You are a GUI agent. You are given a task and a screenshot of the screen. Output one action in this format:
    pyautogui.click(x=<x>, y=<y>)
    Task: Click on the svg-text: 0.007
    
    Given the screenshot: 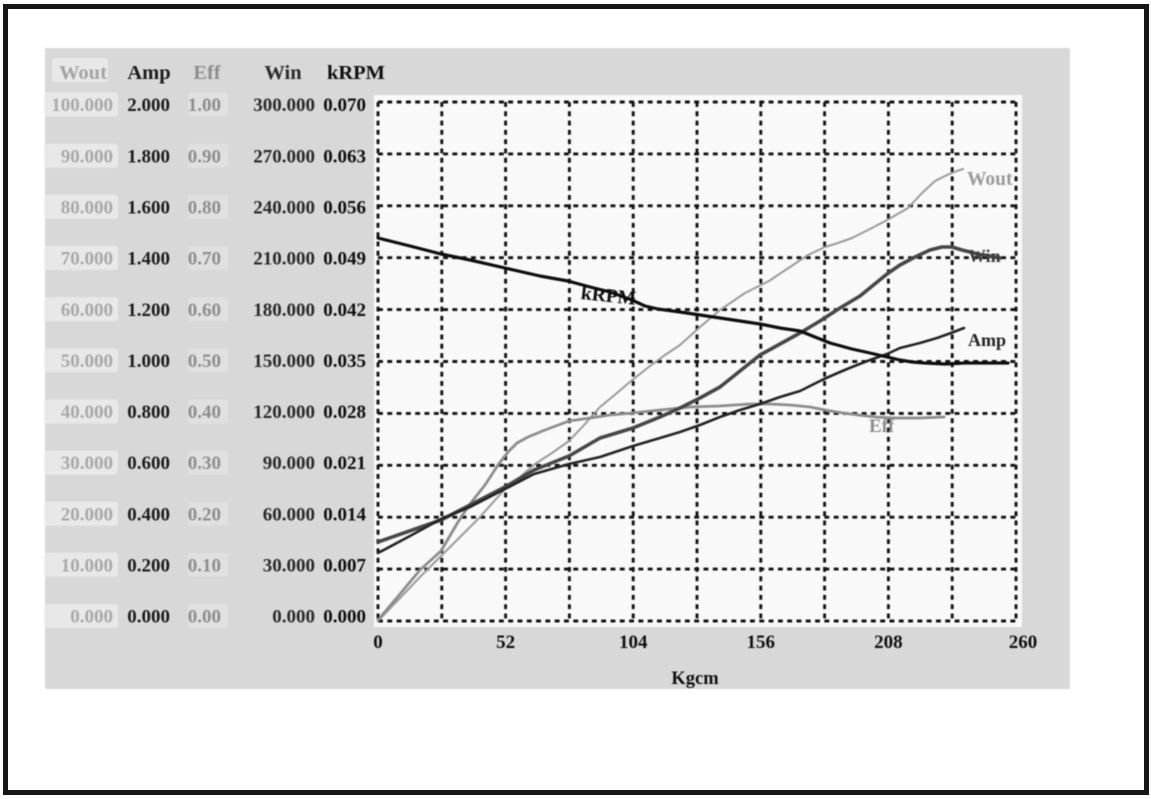 What is the action you would take?
    pyautogui.click(x=344, y=566)
    